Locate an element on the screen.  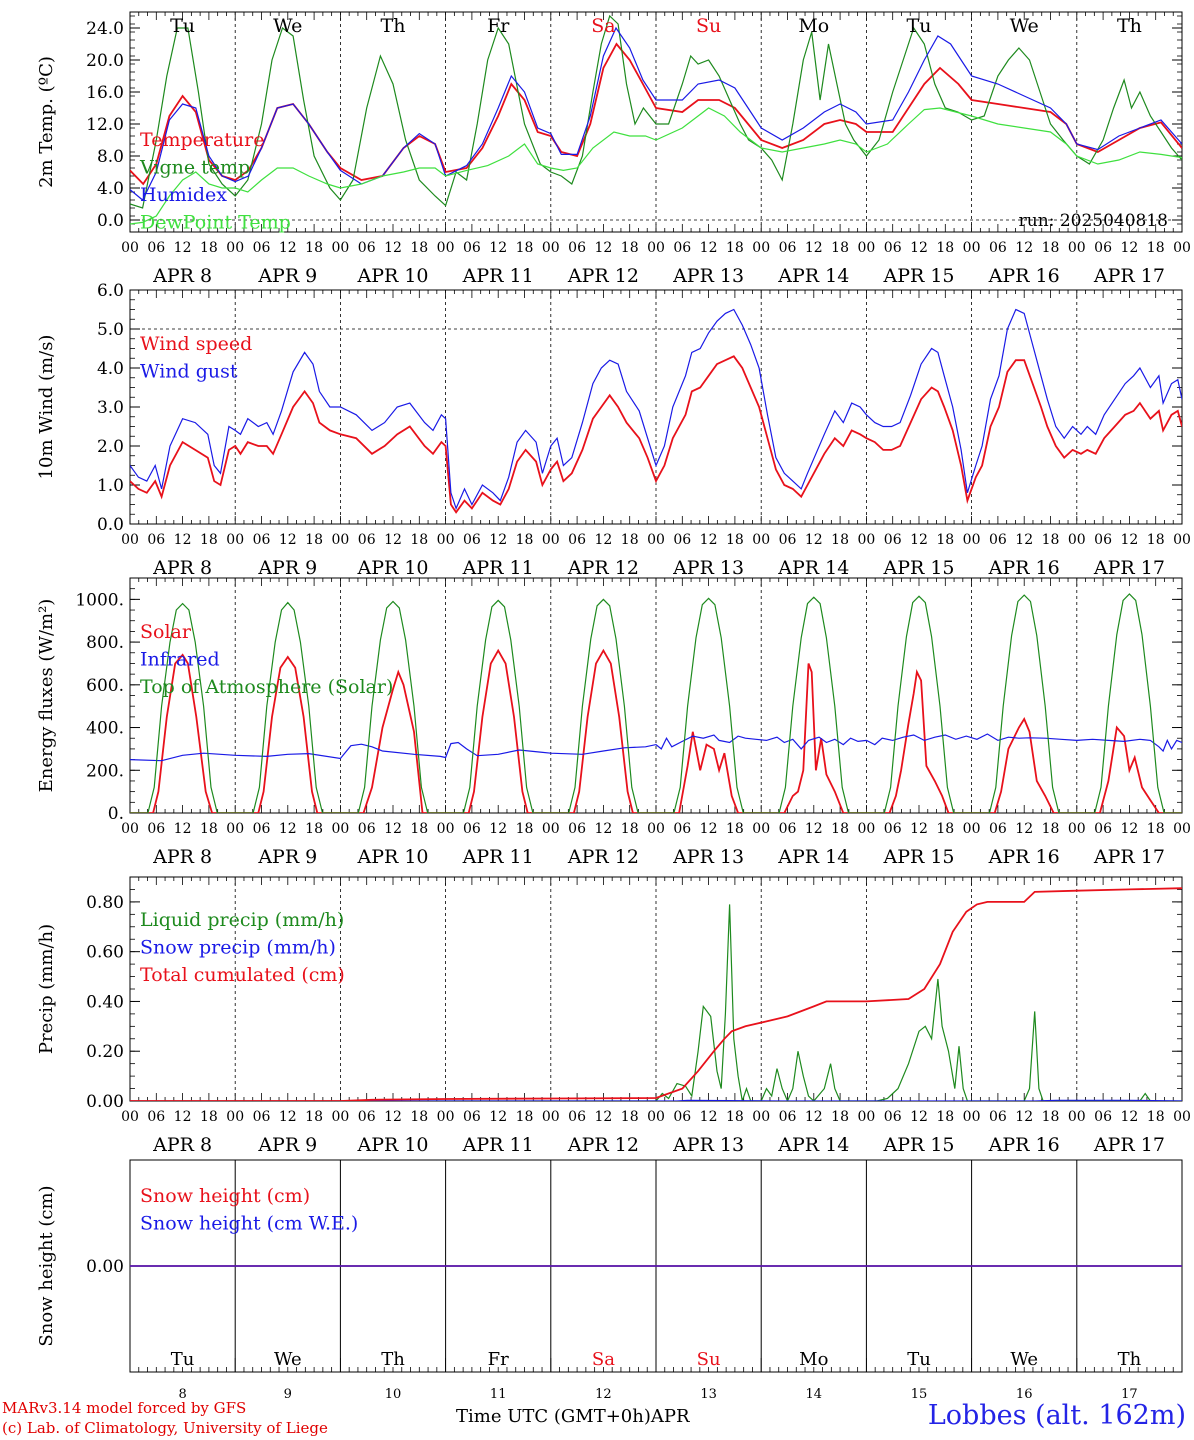
day-name: Su is located at coordinates (709, 1359).